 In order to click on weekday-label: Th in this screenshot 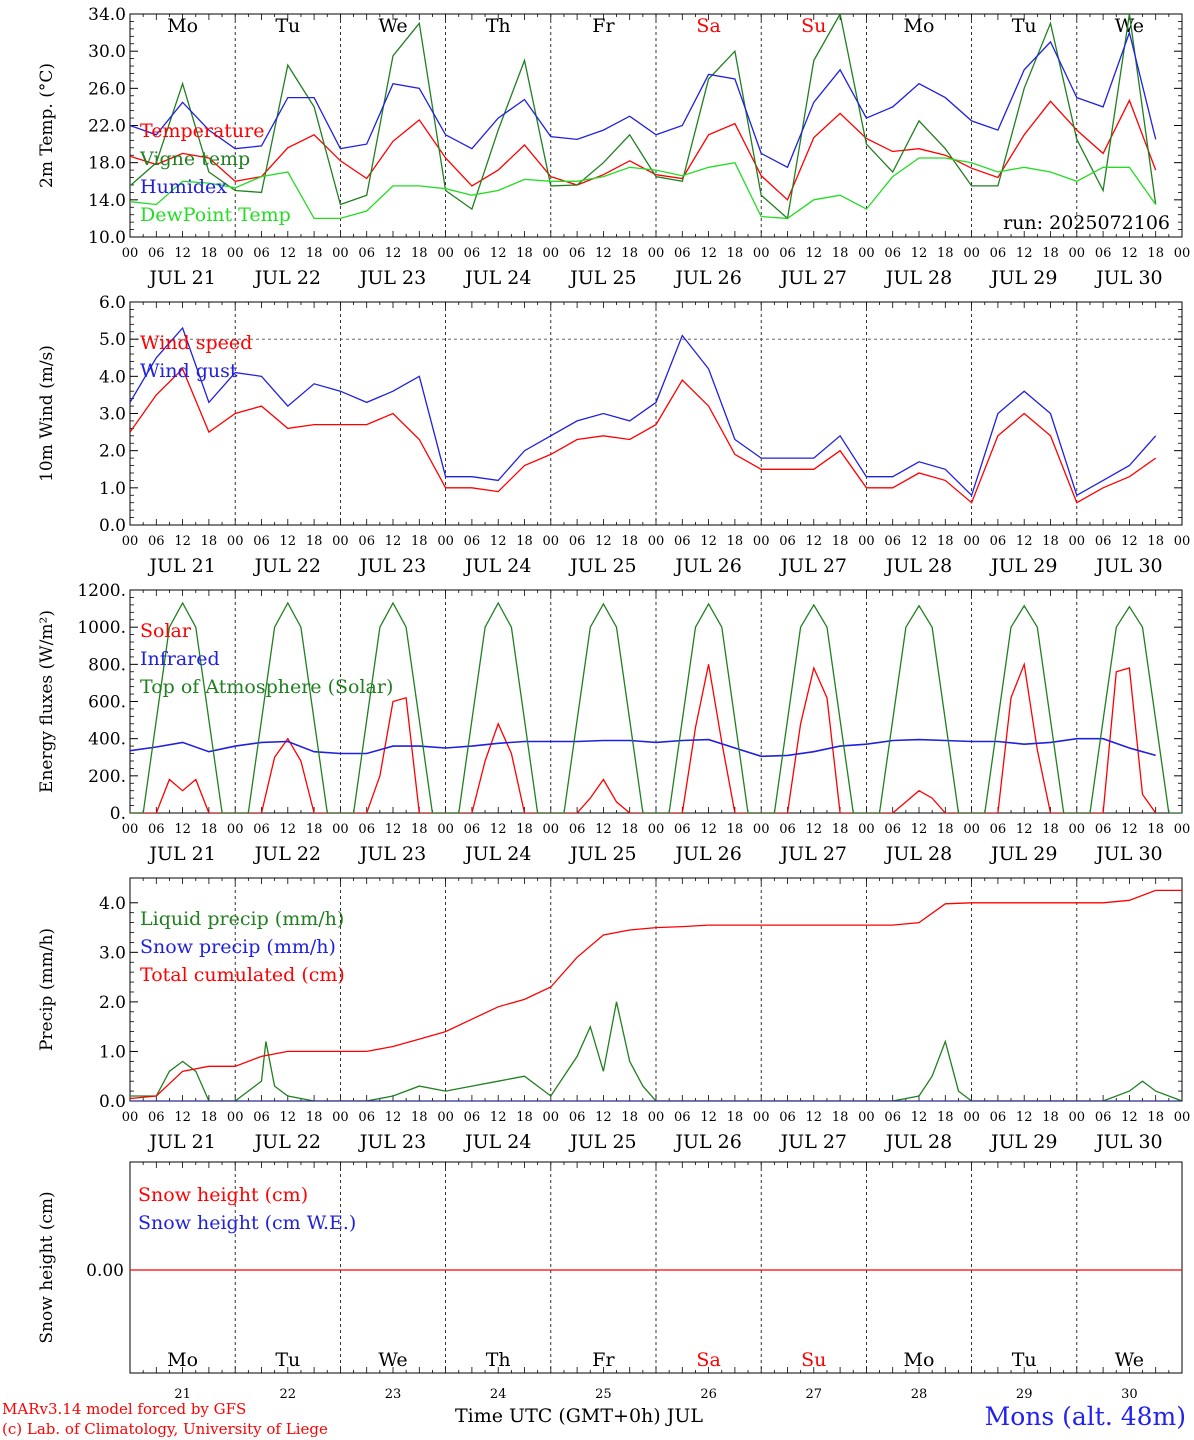, I will do `click(498, 26)`.